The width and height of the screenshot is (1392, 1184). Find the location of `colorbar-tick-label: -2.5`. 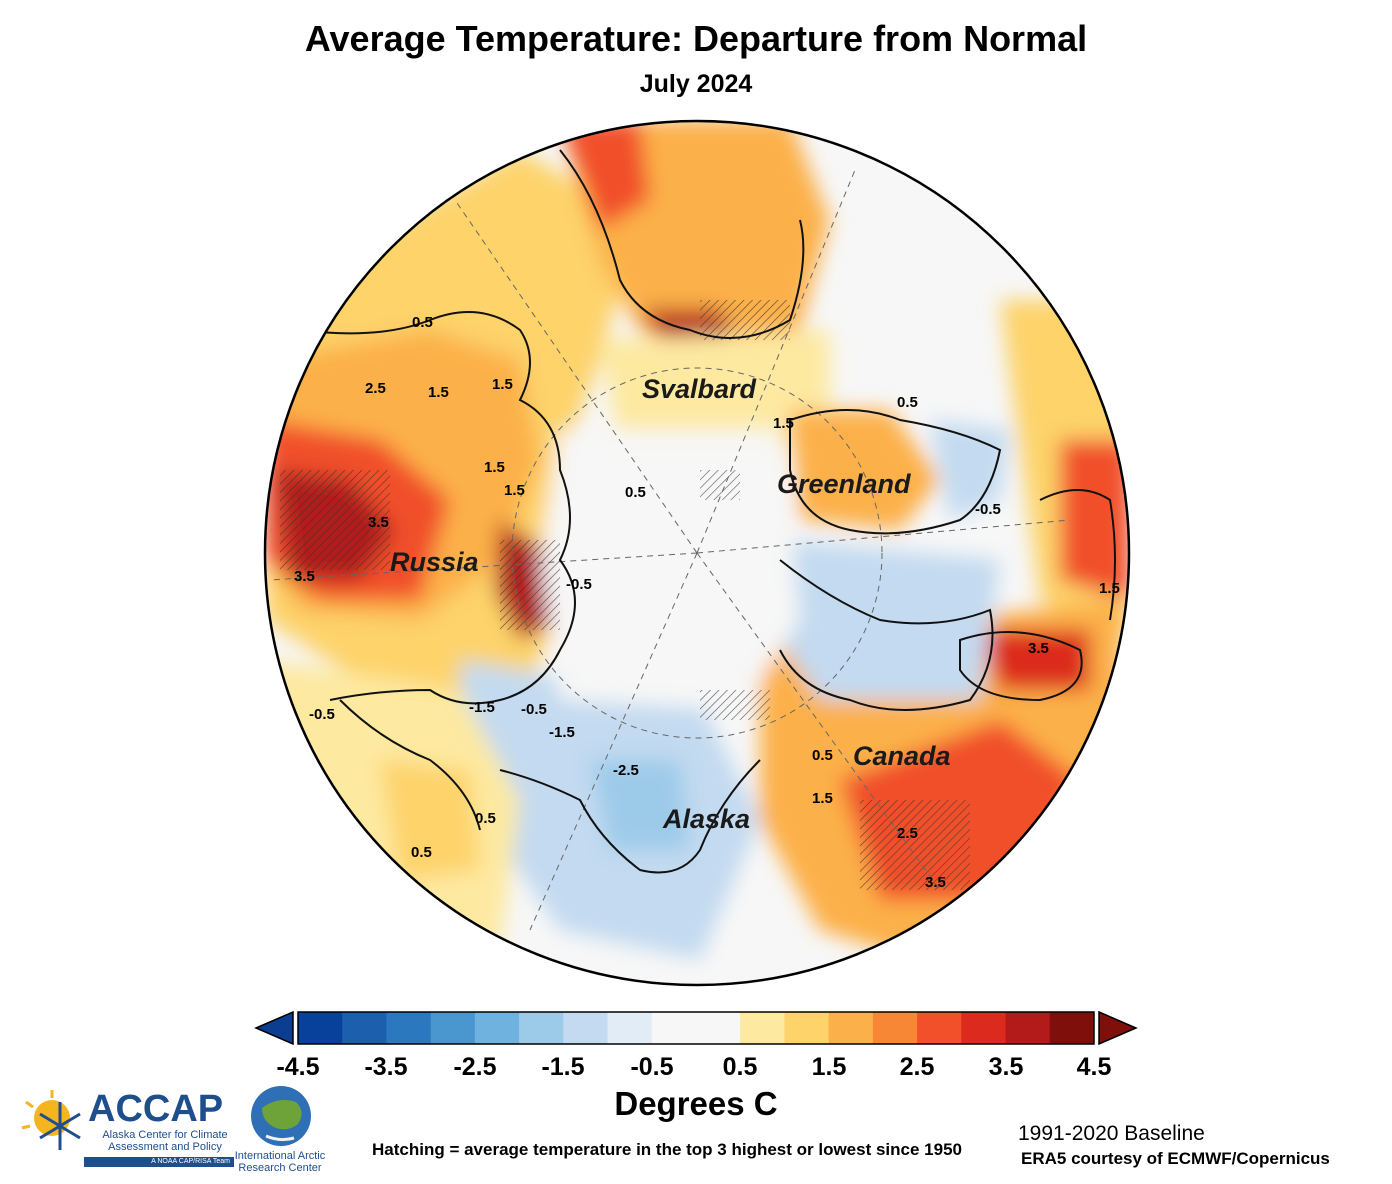

colorbar-tick-label: -2.5 is located at coordinates (475, 1067).